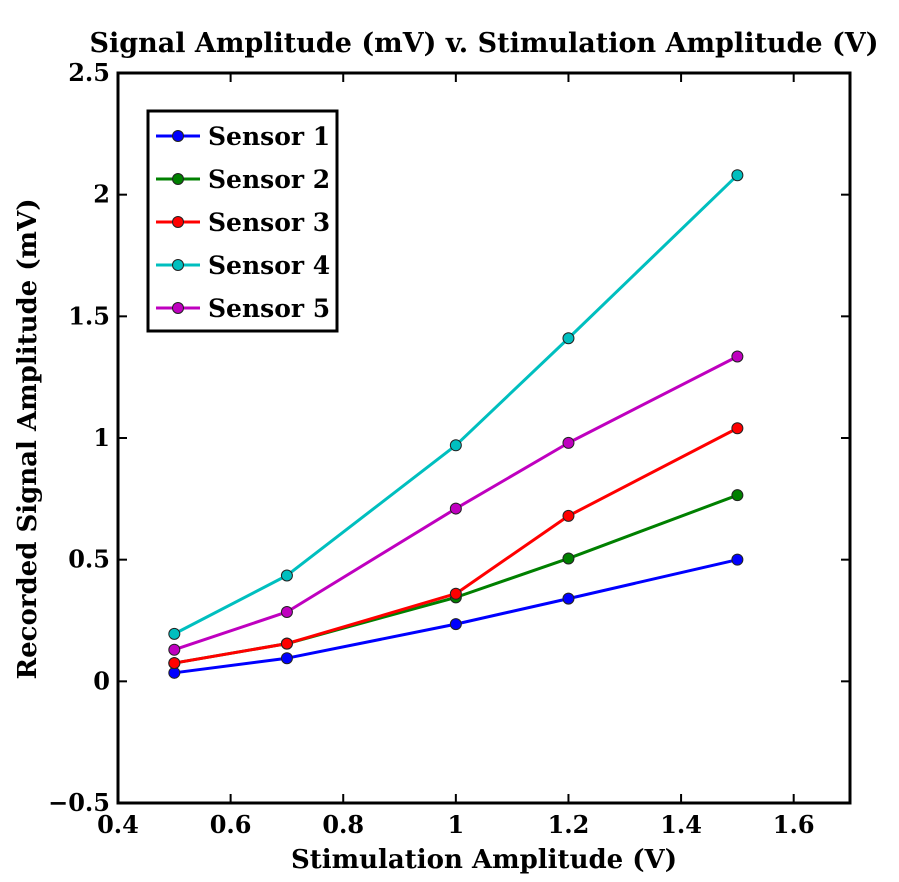  I want to click on legend-label: Sensor 5, so click(269, 308).